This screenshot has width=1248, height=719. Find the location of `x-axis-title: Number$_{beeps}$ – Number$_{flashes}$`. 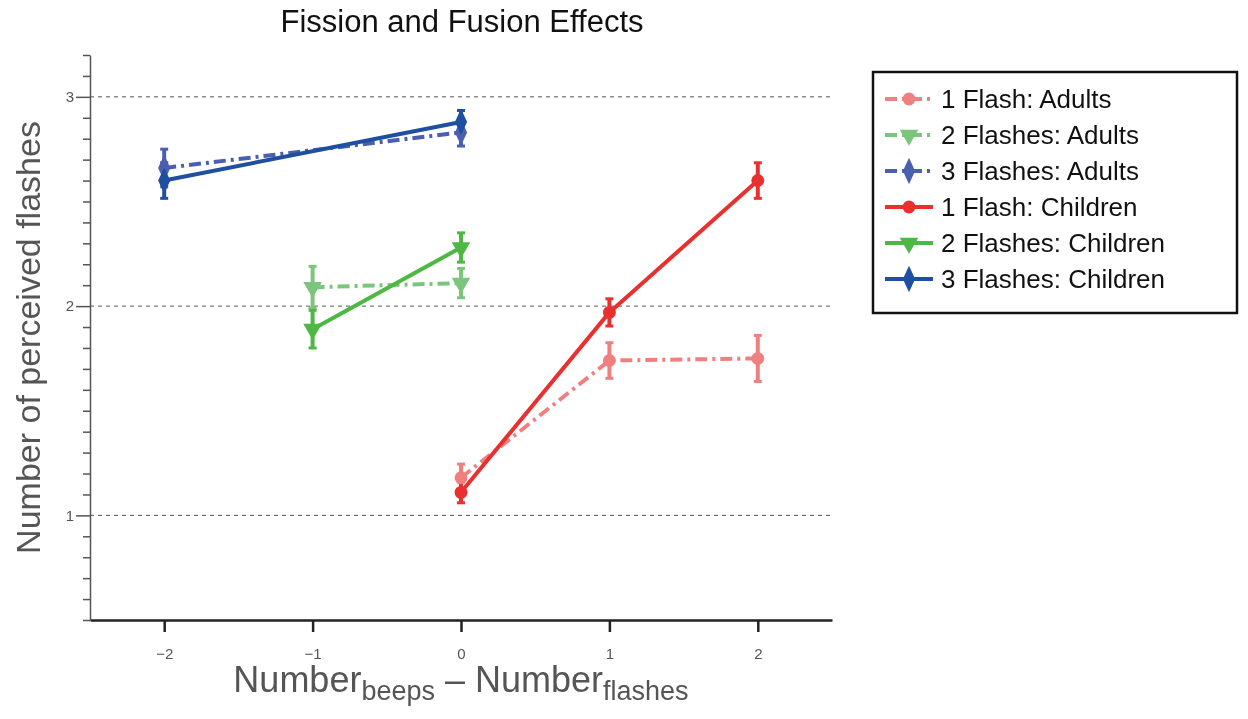

x-axis-title: Number$_{beeps}$ – Number$_{flashes}$ is located at coordinates (461, 683).